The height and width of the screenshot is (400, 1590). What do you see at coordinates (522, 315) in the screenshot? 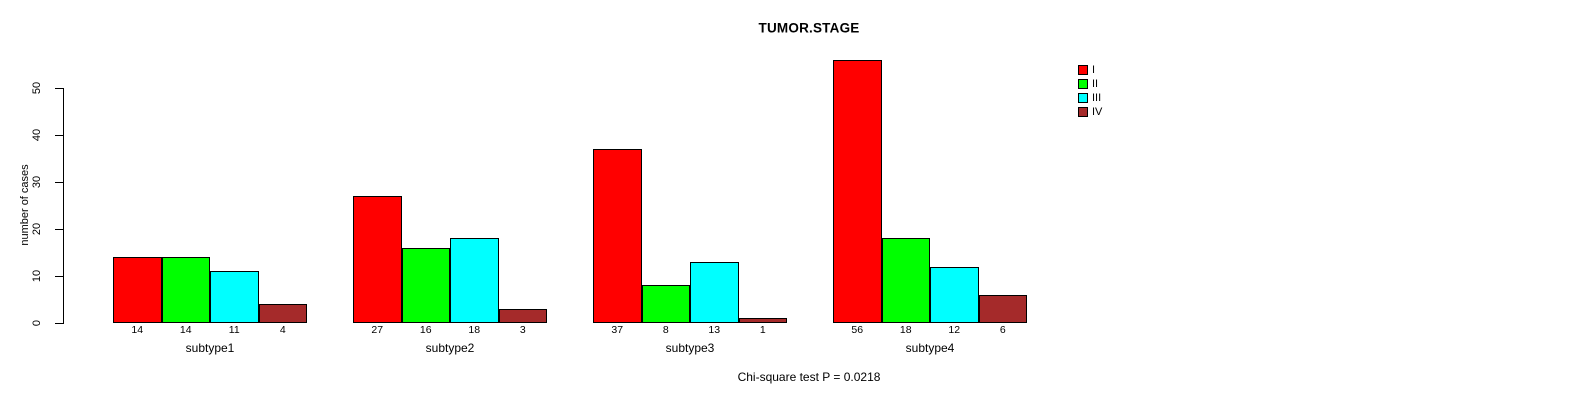
I see `bar-stage-IV-subtype2` at bounding box center [522, 315].